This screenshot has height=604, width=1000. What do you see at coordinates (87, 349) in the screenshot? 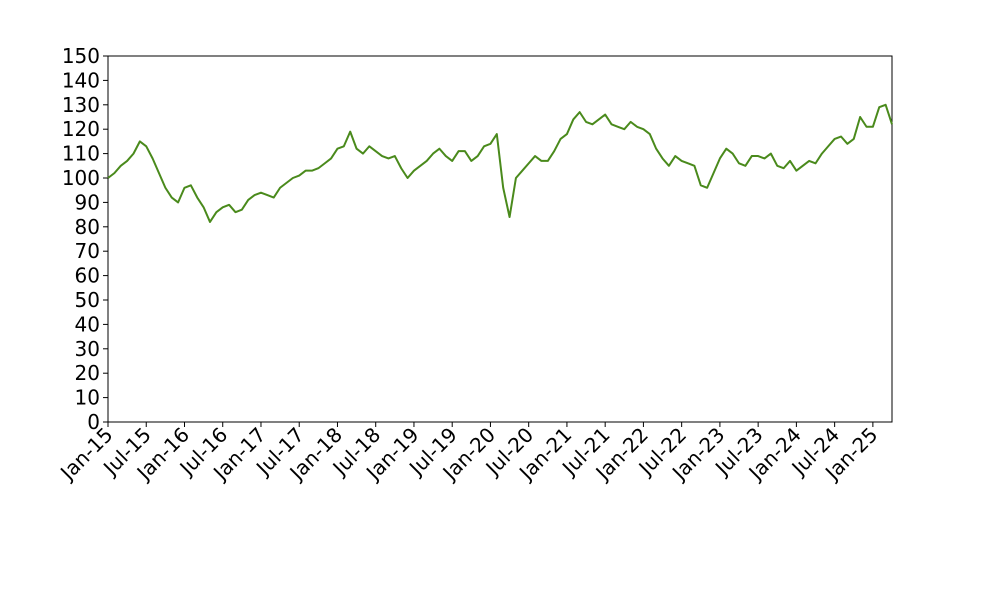
I see `y-tick-label: 30` at bounding box center [87, 349].